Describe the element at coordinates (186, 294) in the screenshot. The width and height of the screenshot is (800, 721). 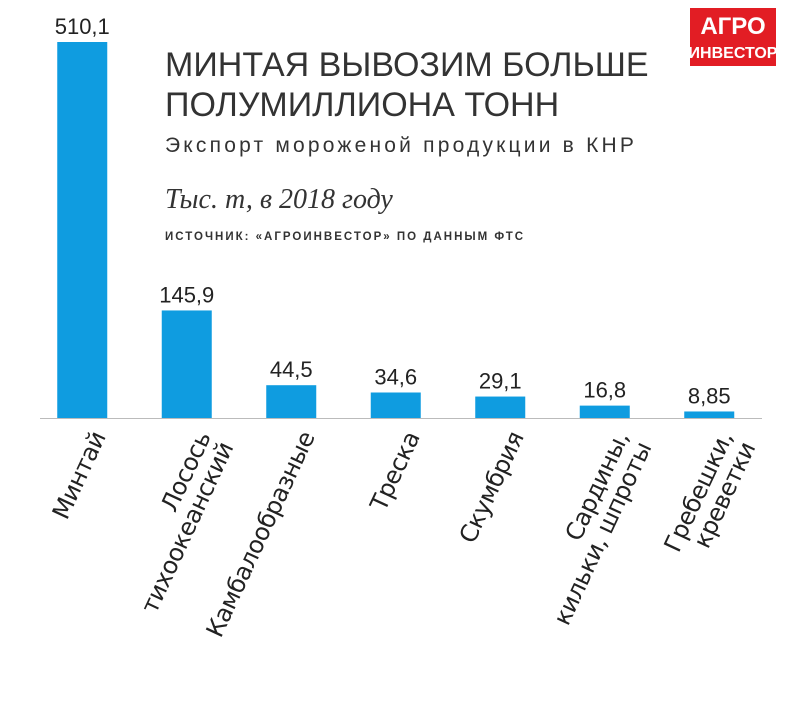
I see `value-label: 145,9` at that location.